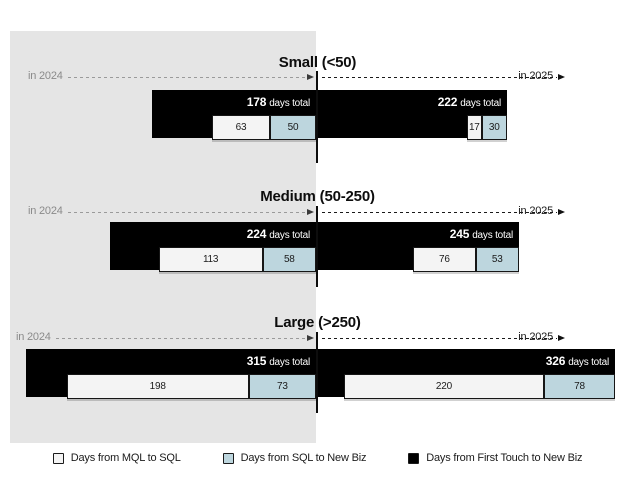  What do you see at coordinates (555, 361) in the screenshot?
I see `total-days-value: 326` at bounding box center [555, 361].